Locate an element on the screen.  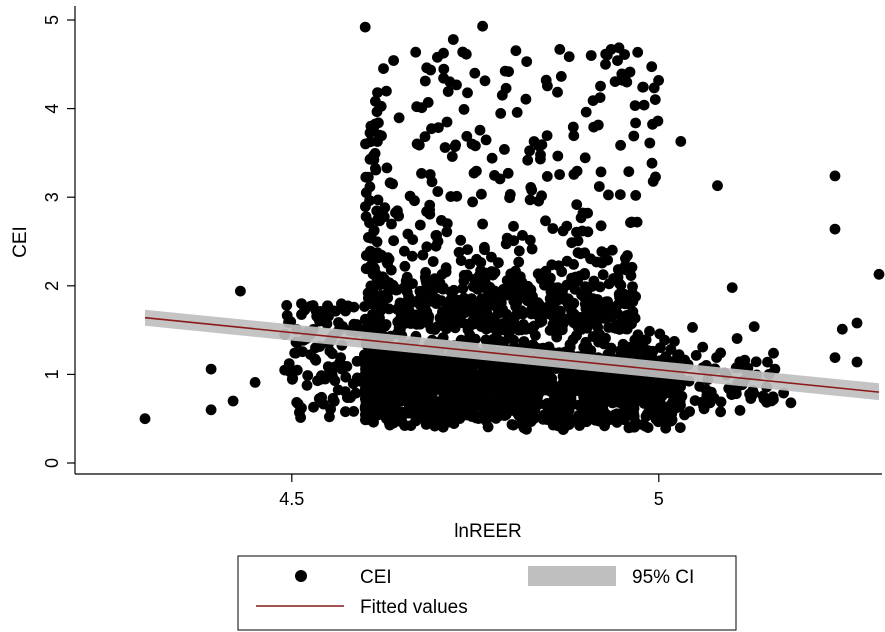
legend-label-cei: CEI is located at coordinates (376, 577).